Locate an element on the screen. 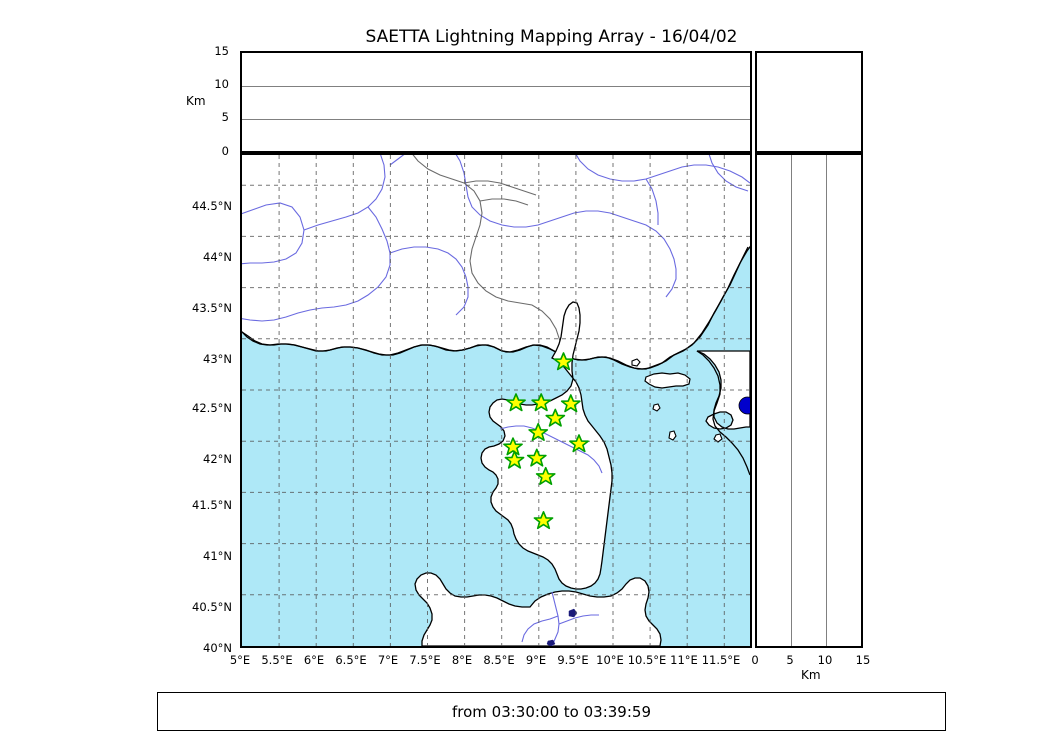  xtick-lon-8.5: 8.5°E is located at coordinates (499, 660).